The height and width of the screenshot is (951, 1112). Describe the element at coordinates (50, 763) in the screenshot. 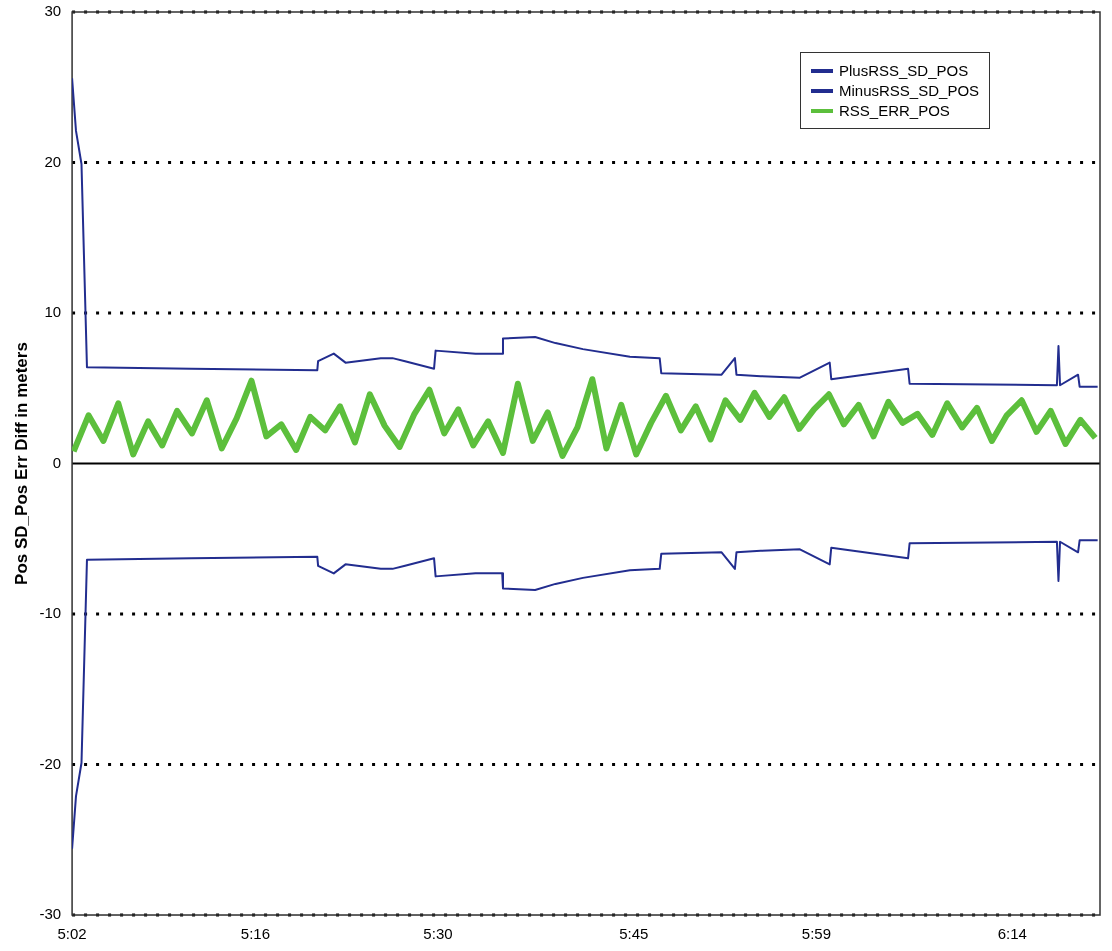

I see `y-tick-label: -20` at that location.